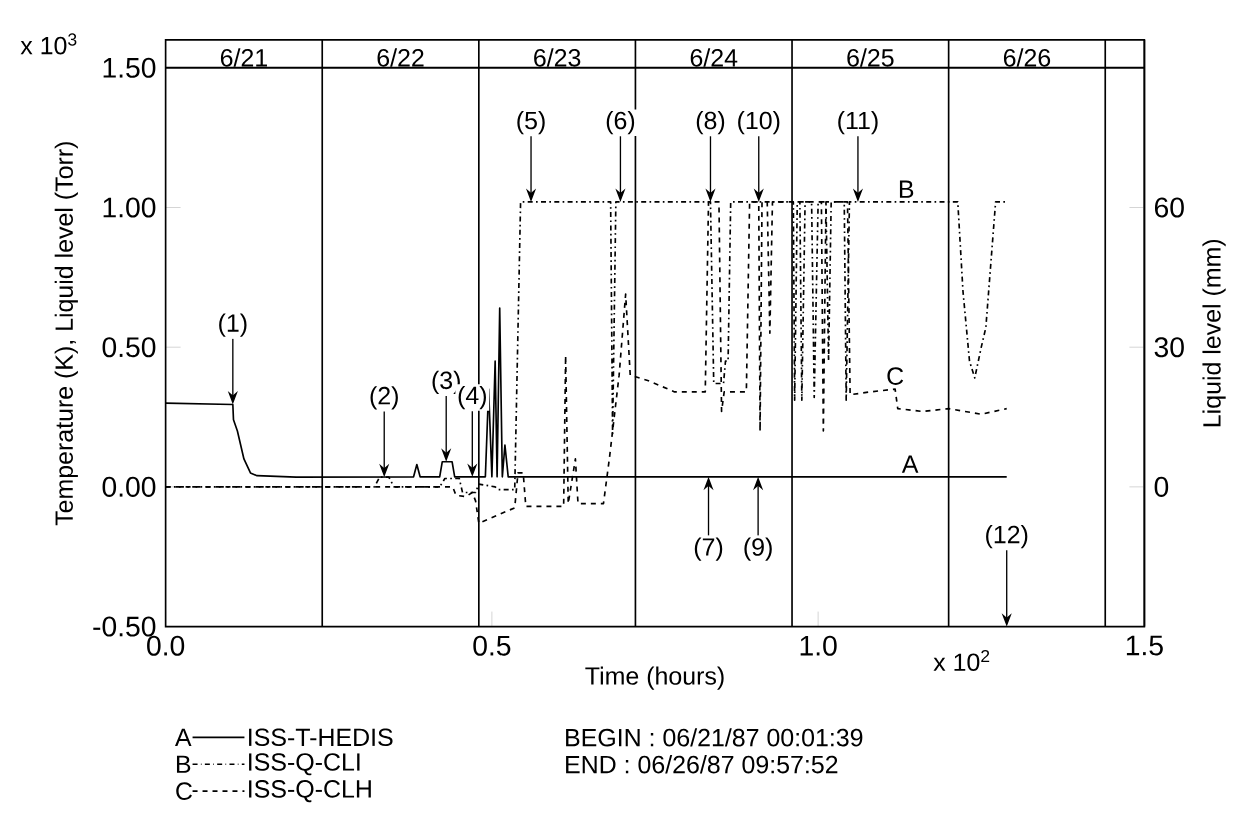 This screenshot has width=1234, height=822. Describe the element at coordinates (492, 645) in the screenshot. I see `x-tick-label: 0.5` at that location.